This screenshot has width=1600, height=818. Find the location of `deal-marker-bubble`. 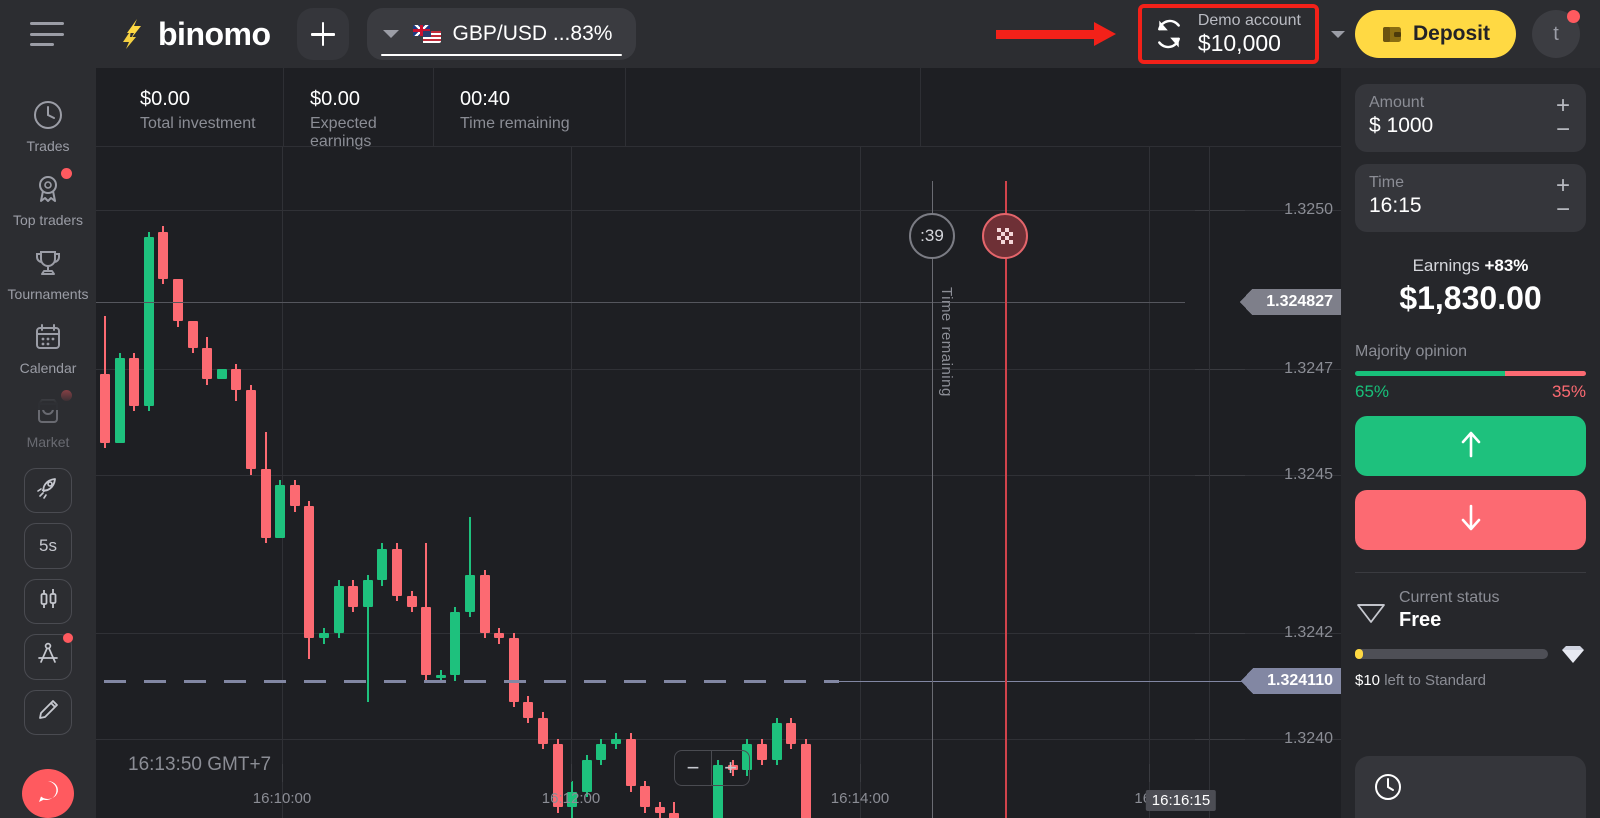

deal-marker-bubble is located at coordinates (1005, 236).